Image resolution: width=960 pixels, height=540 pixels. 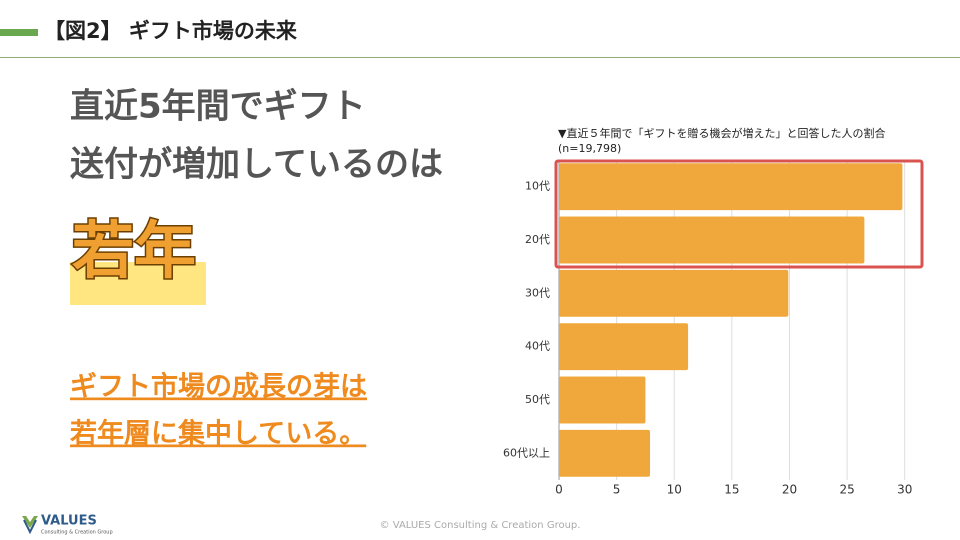 What do you see at coordinates (171, 31) in the screenshot?
I see `header-title: 【図2】 ギフト市場の未来` at bounding box center [171, 31].